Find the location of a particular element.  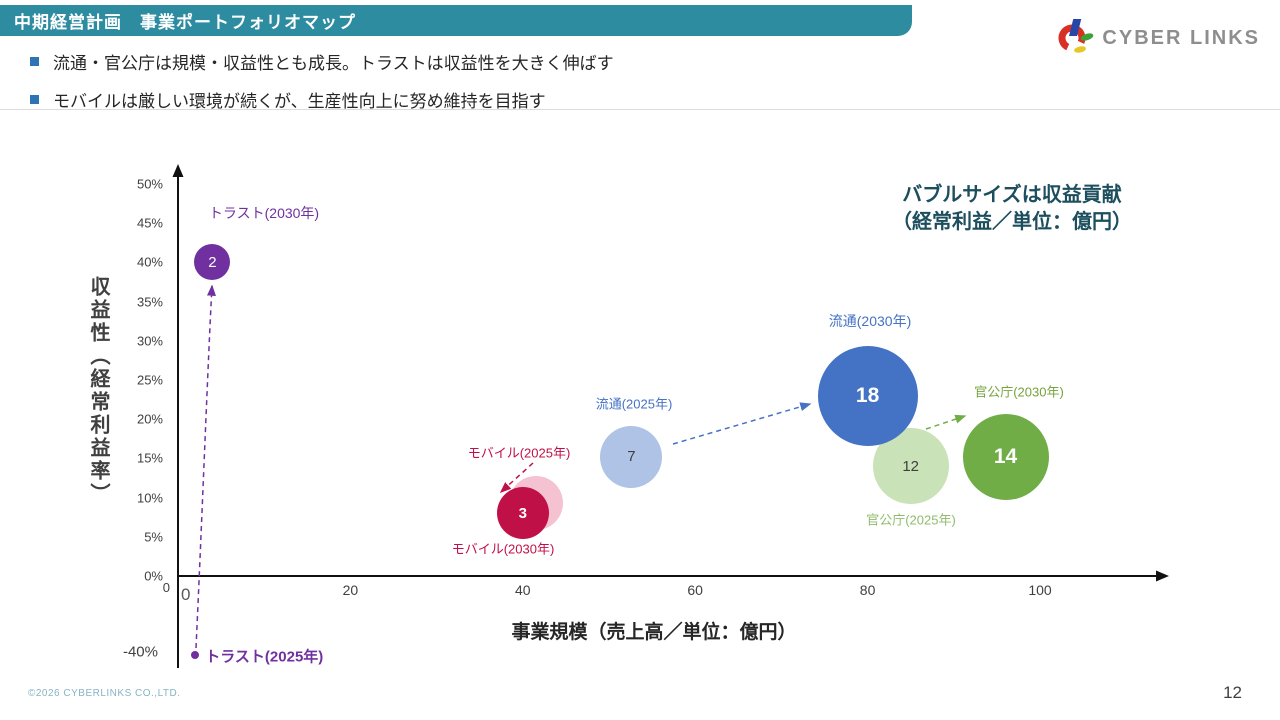

bullet-row-1: 流通・官公庁は規模・収益性とも成長。トラストは収益性を大きく伸ばす is located at coordinates (322, 61).